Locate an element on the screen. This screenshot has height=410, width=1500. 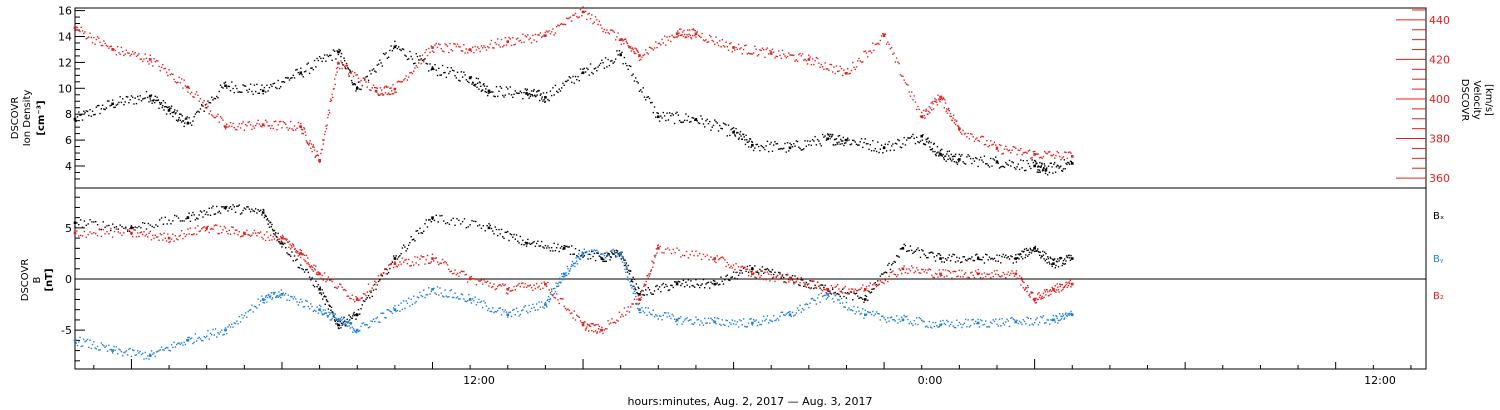
velocity-point is located at coordinates (1072, 156).